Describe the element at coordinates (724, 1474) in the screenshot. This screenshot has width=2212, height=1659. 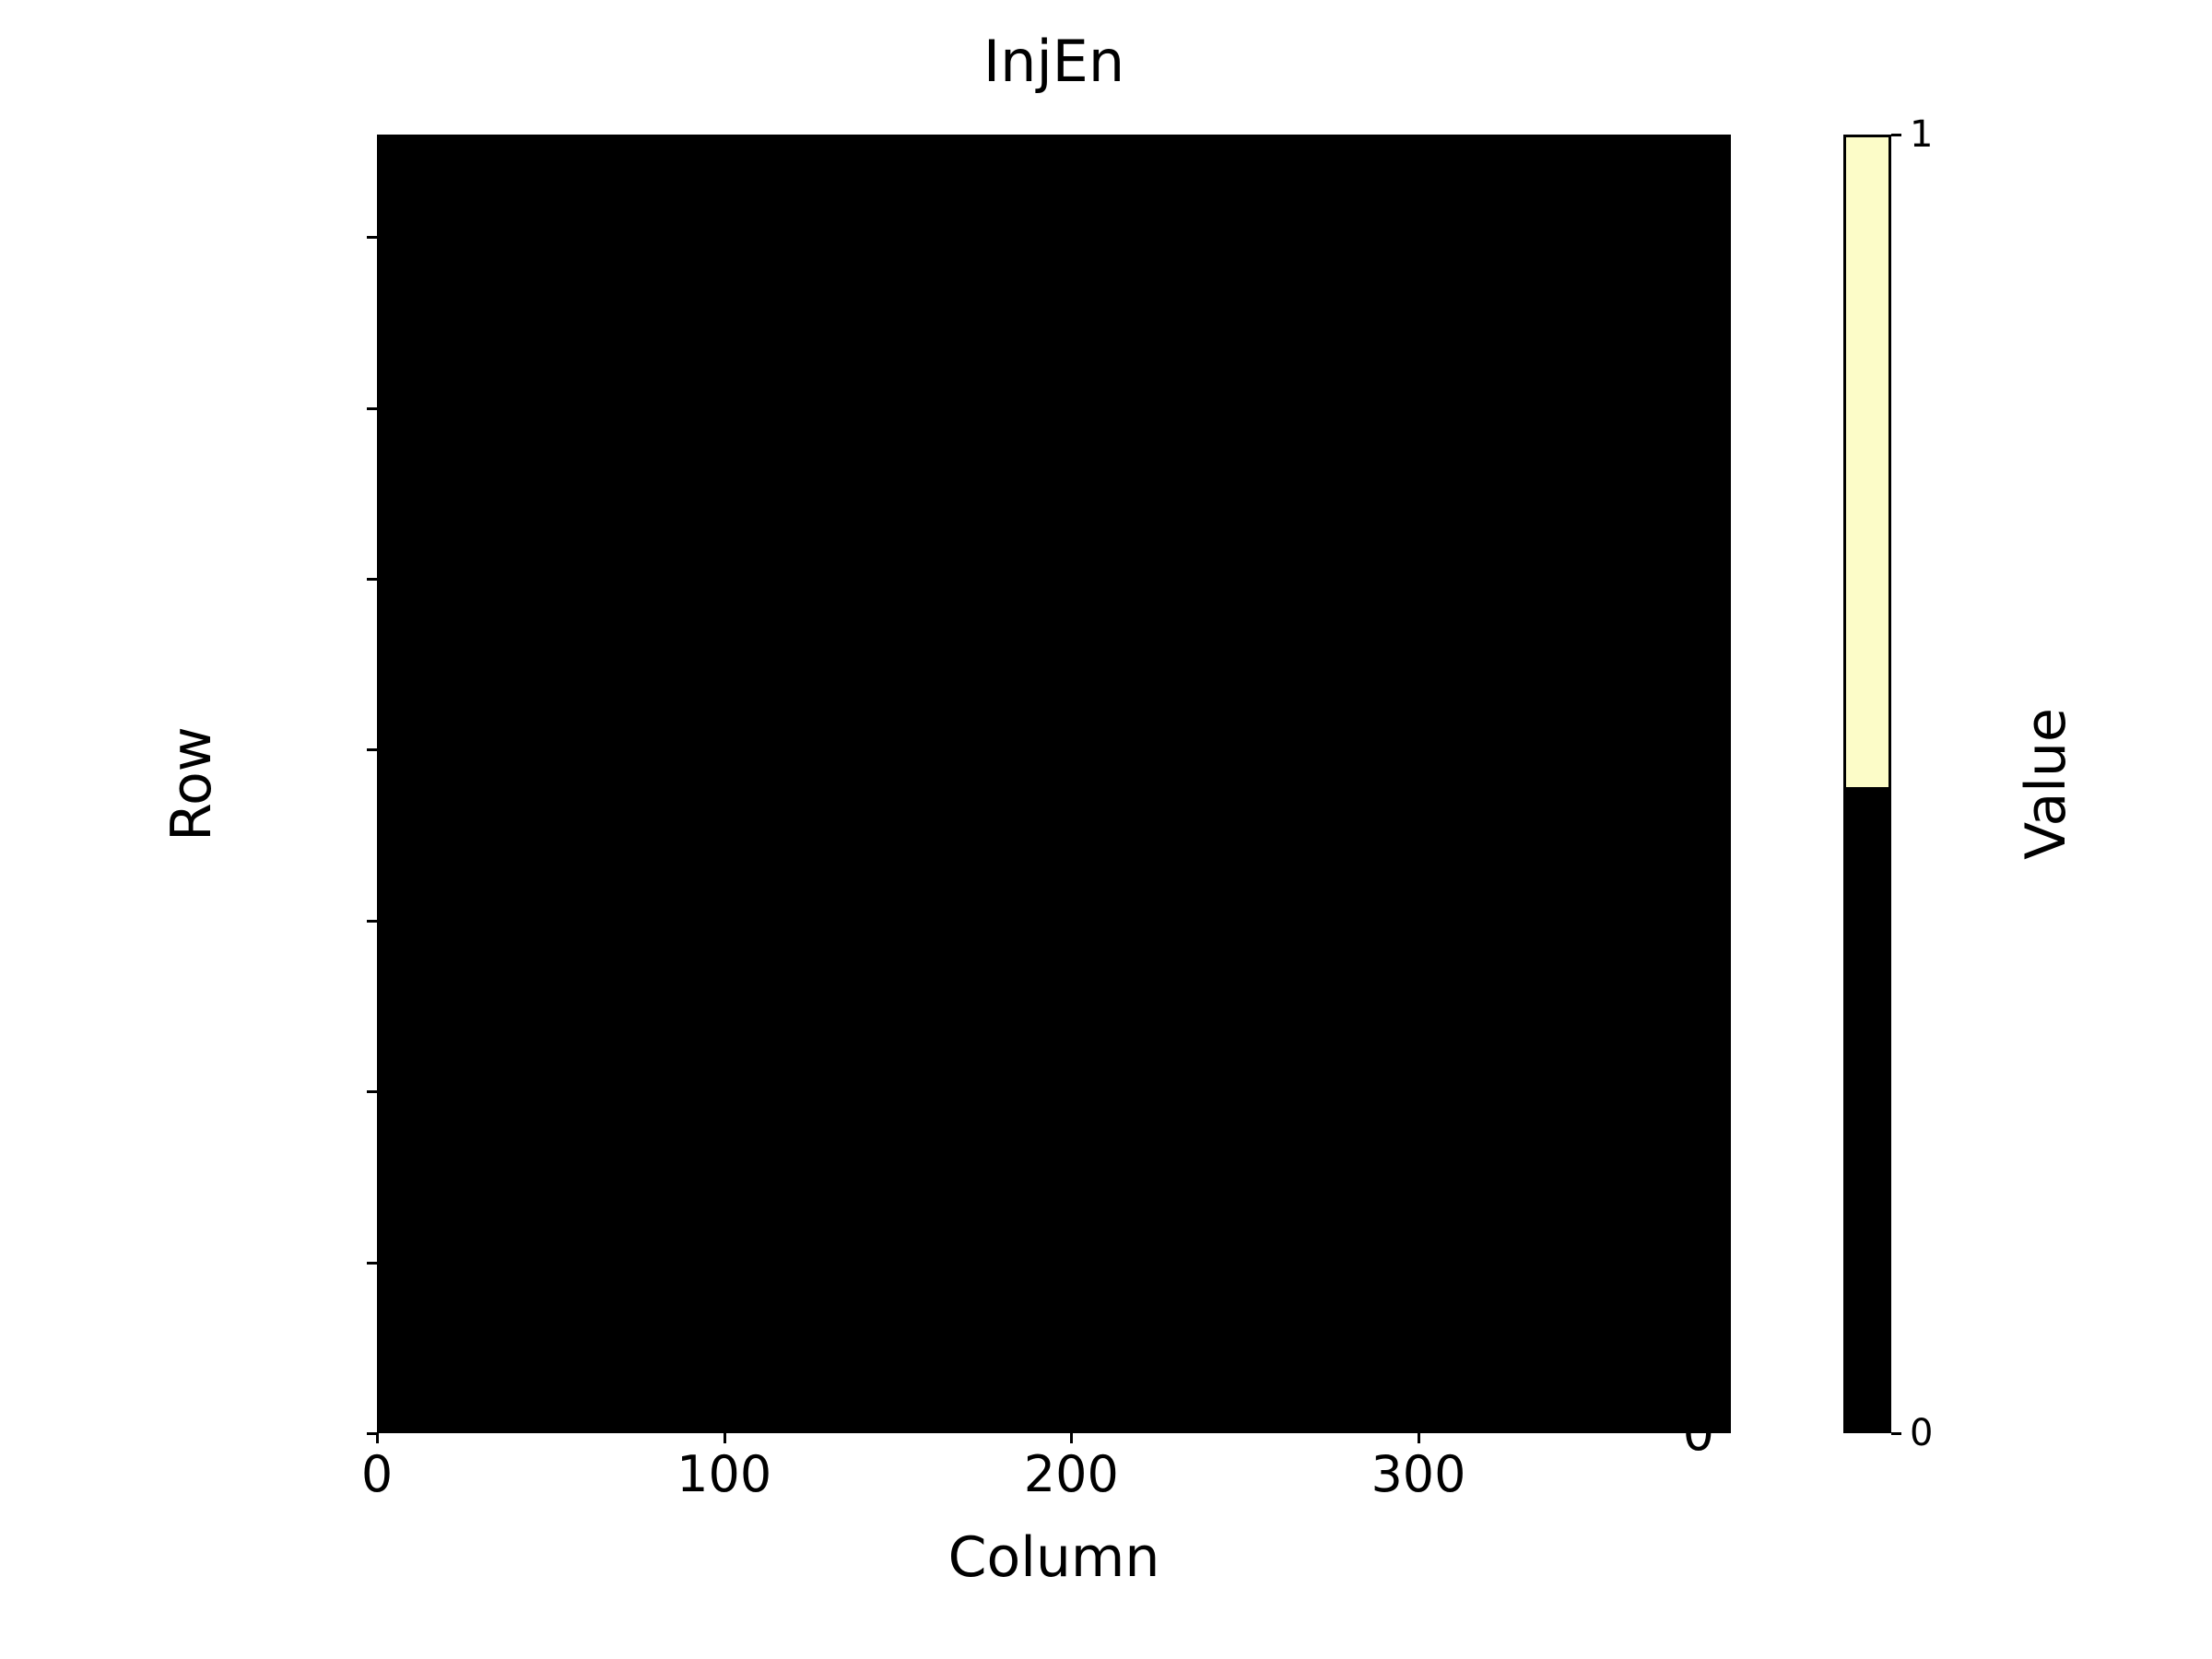
I see `x-tick-label: 100` at that location.